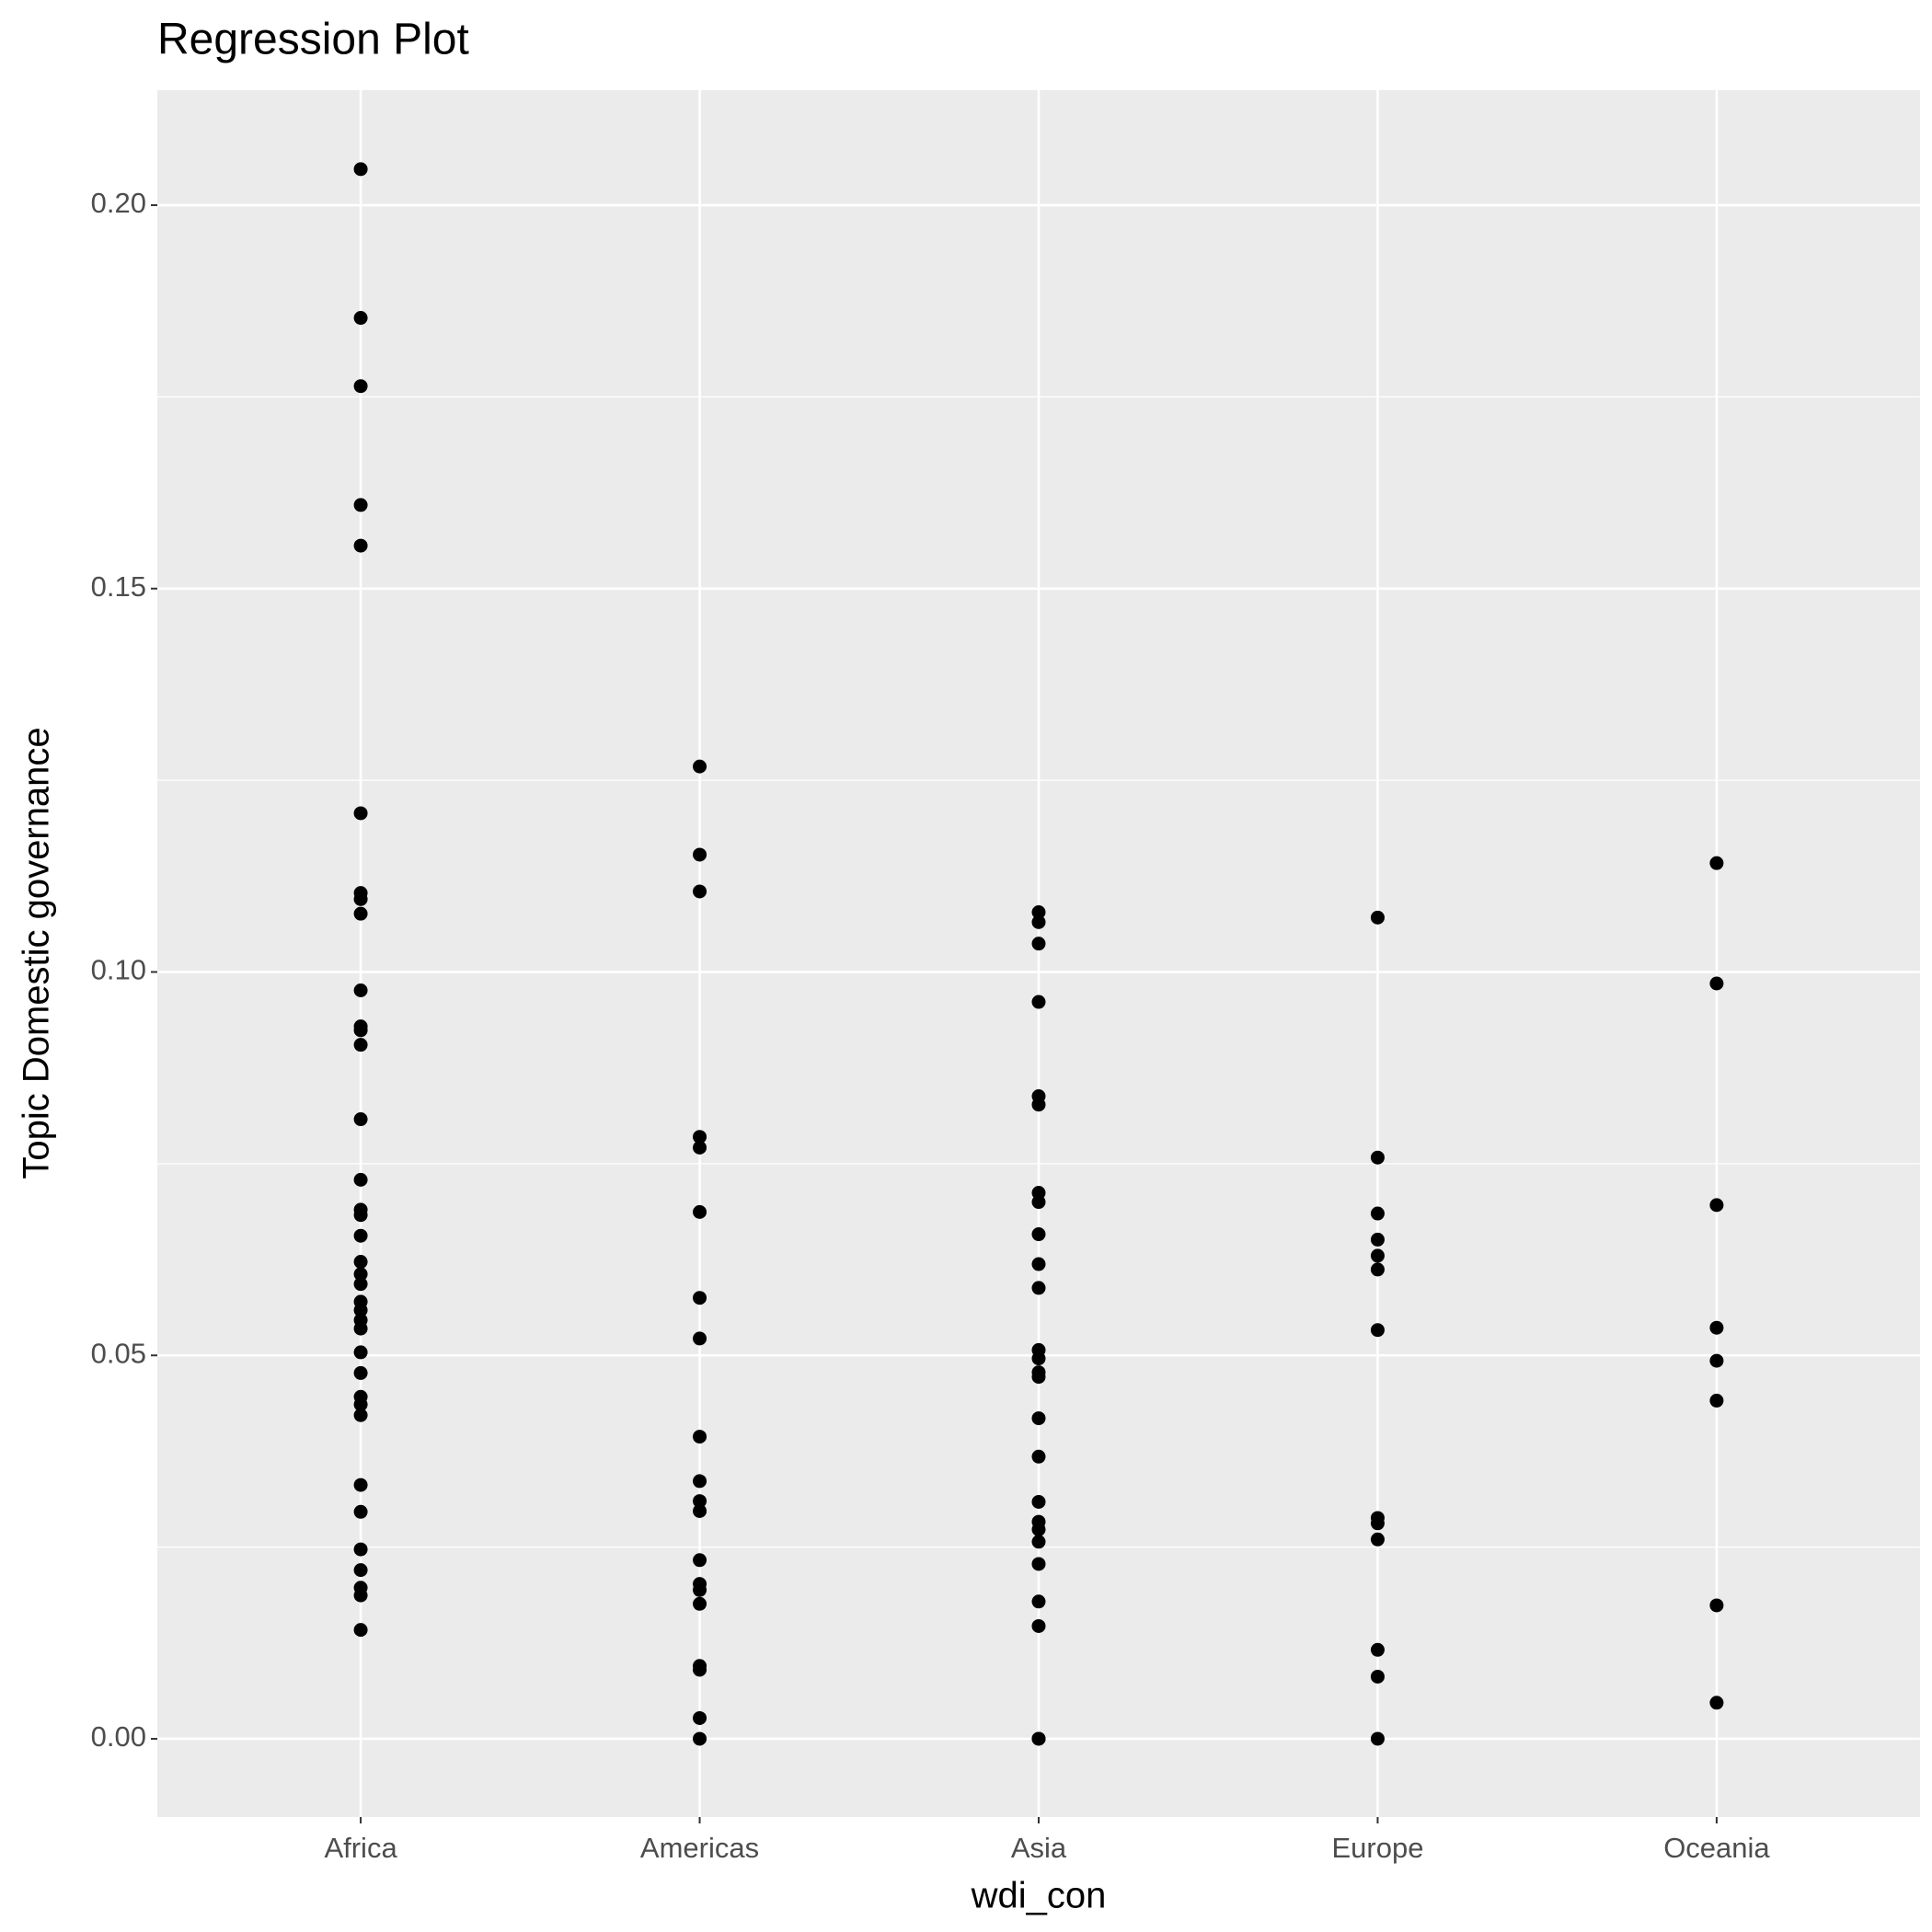  Describe the element at coordinates (37, 953) in the screenshot. I see `y-axis-title: Topic Domestic governance` at that location.